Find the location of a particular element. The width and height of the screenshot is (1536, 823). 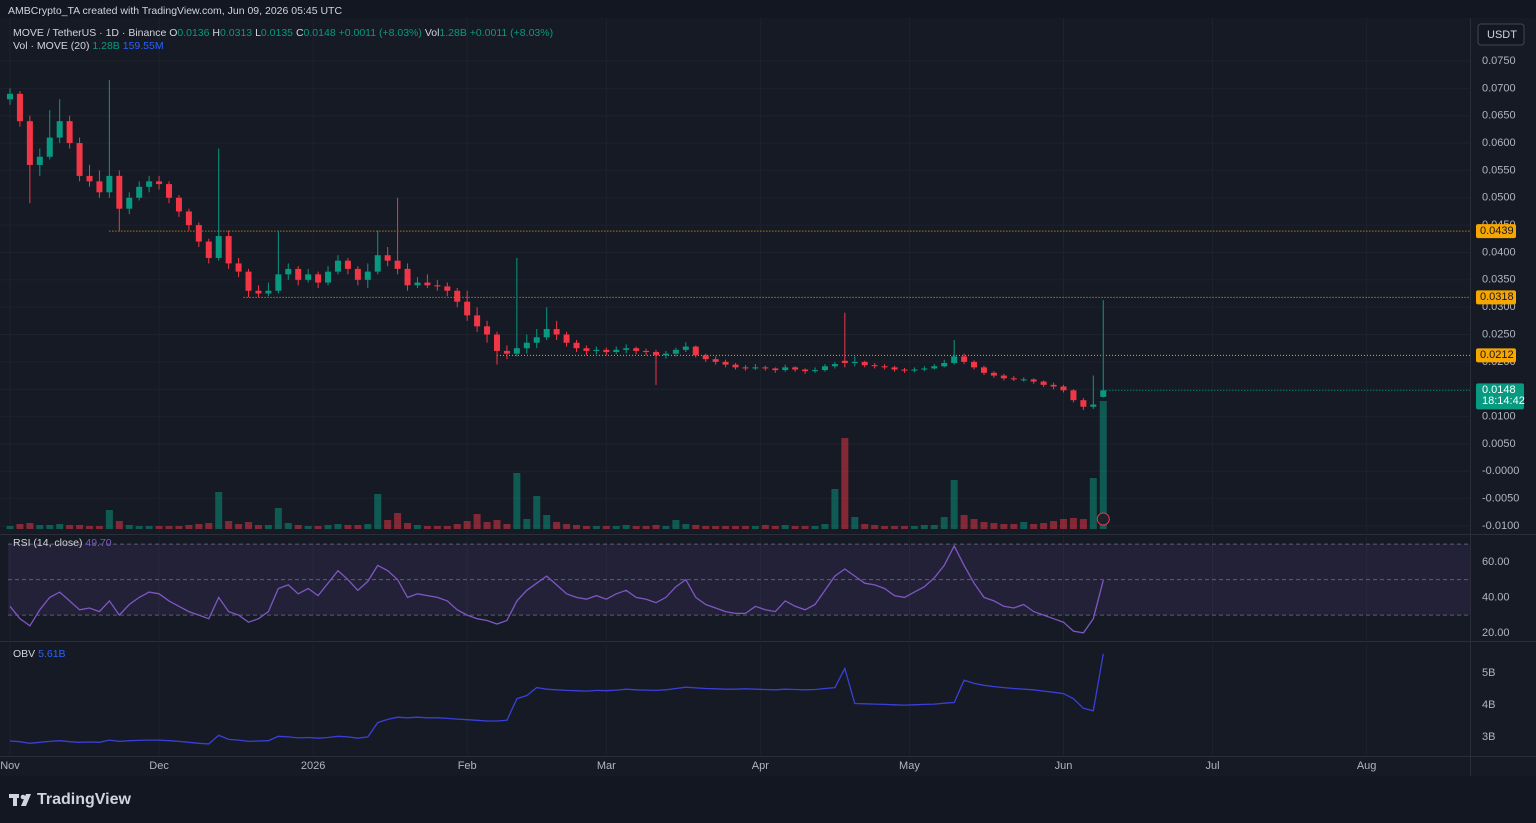

y-tick-label: -0.0000 is located at coordinates (1500, 471).